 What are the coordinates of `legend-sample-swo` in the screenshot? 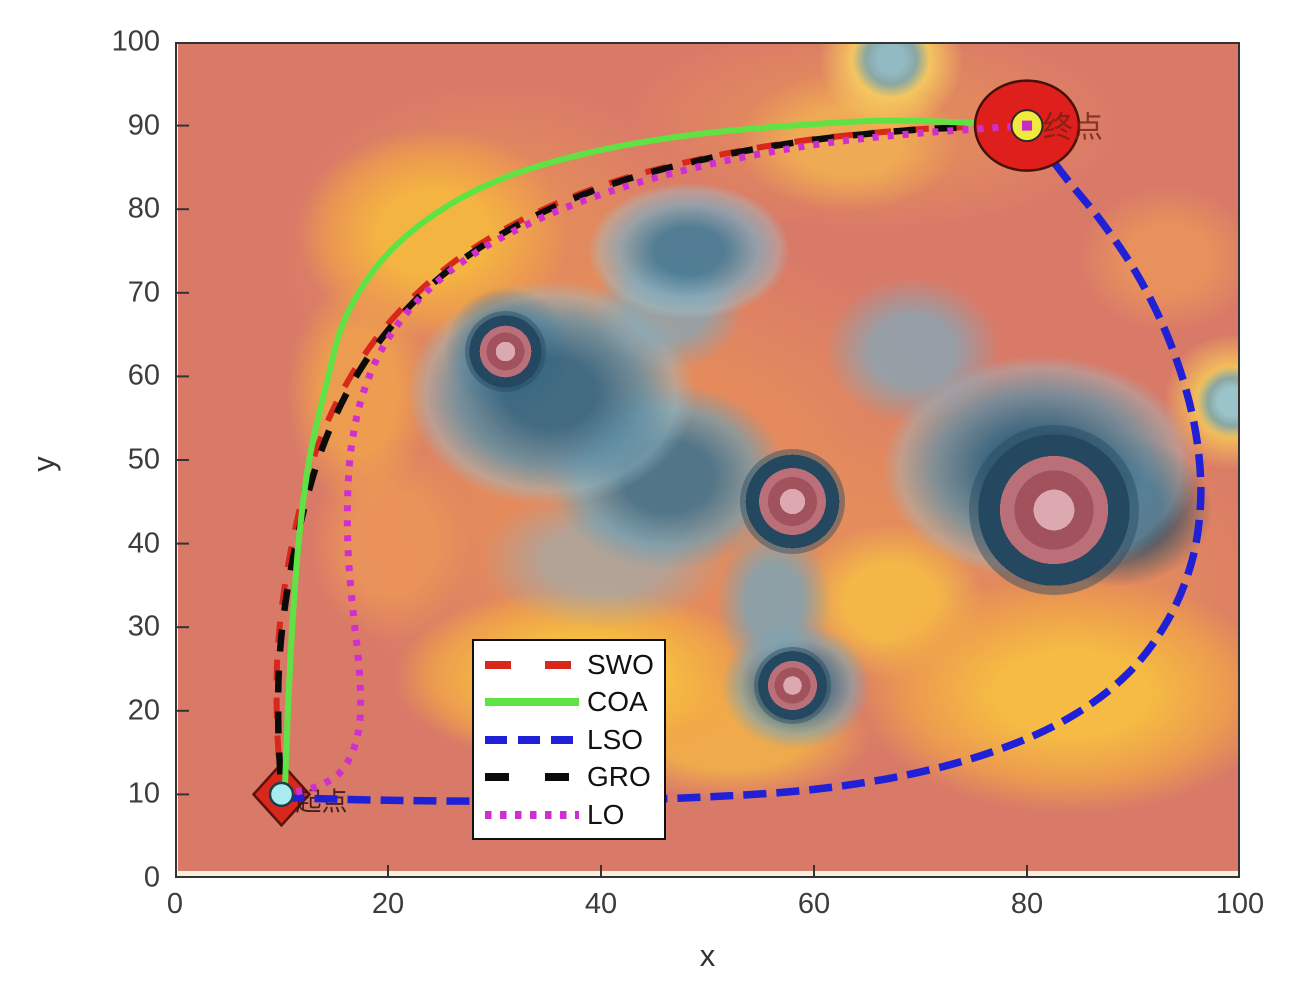 It's located at (532, 664).